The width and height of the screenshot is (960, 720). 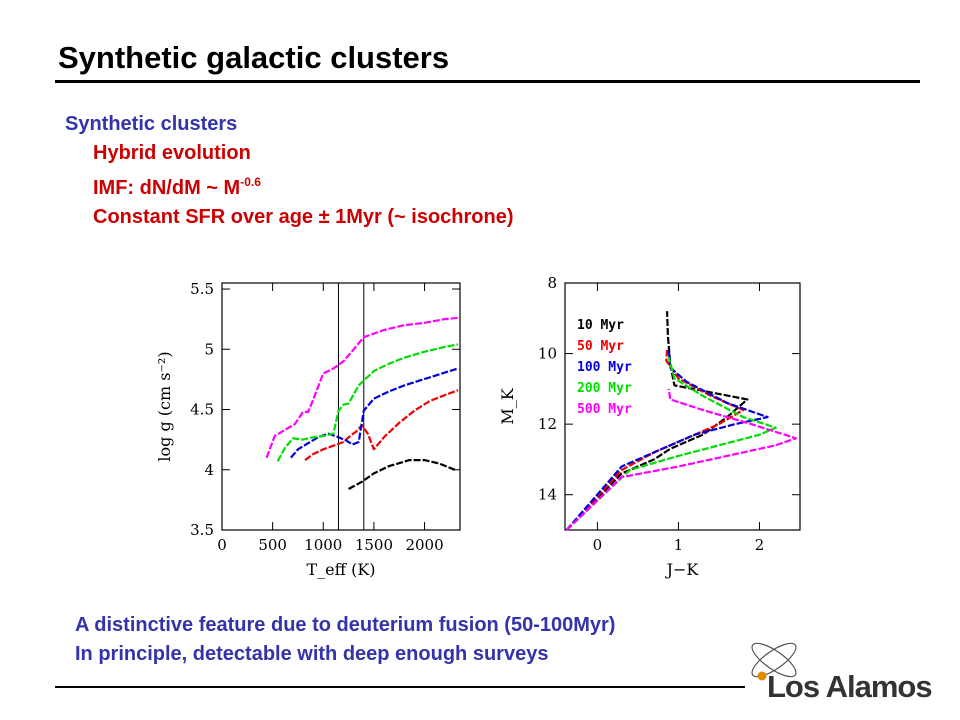 I want to click on x-axis-label: T_eff (K), so click(x=340, y=569).